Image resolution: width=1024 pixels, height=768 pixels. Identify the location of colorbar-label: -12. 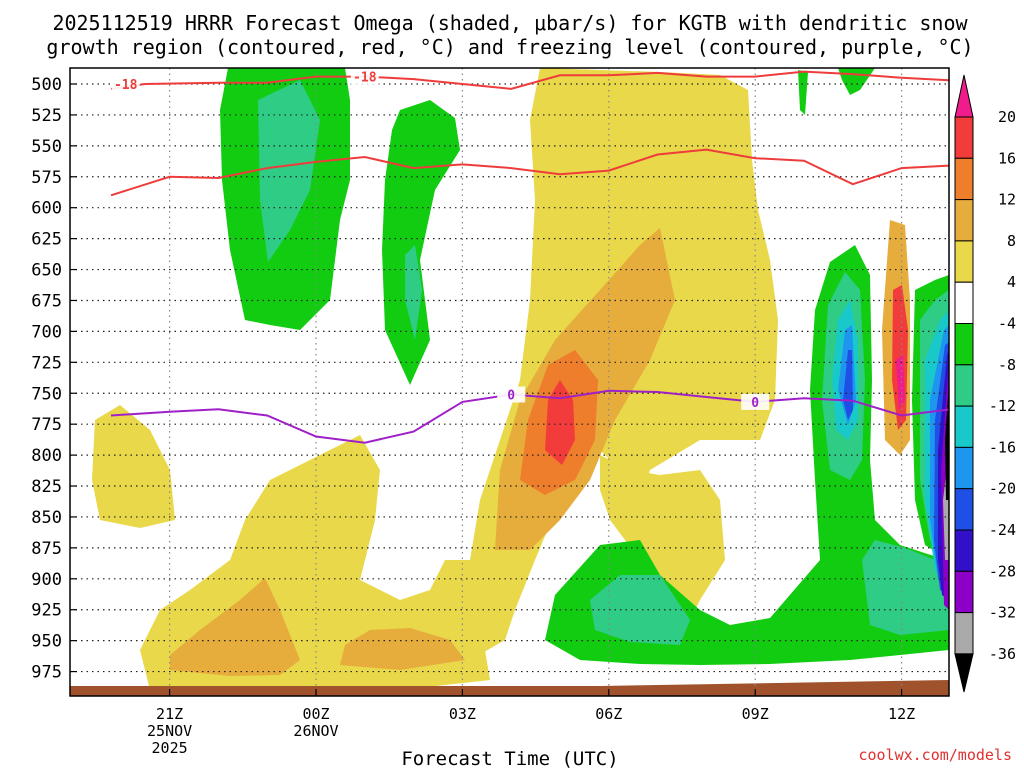
(1002, 406).